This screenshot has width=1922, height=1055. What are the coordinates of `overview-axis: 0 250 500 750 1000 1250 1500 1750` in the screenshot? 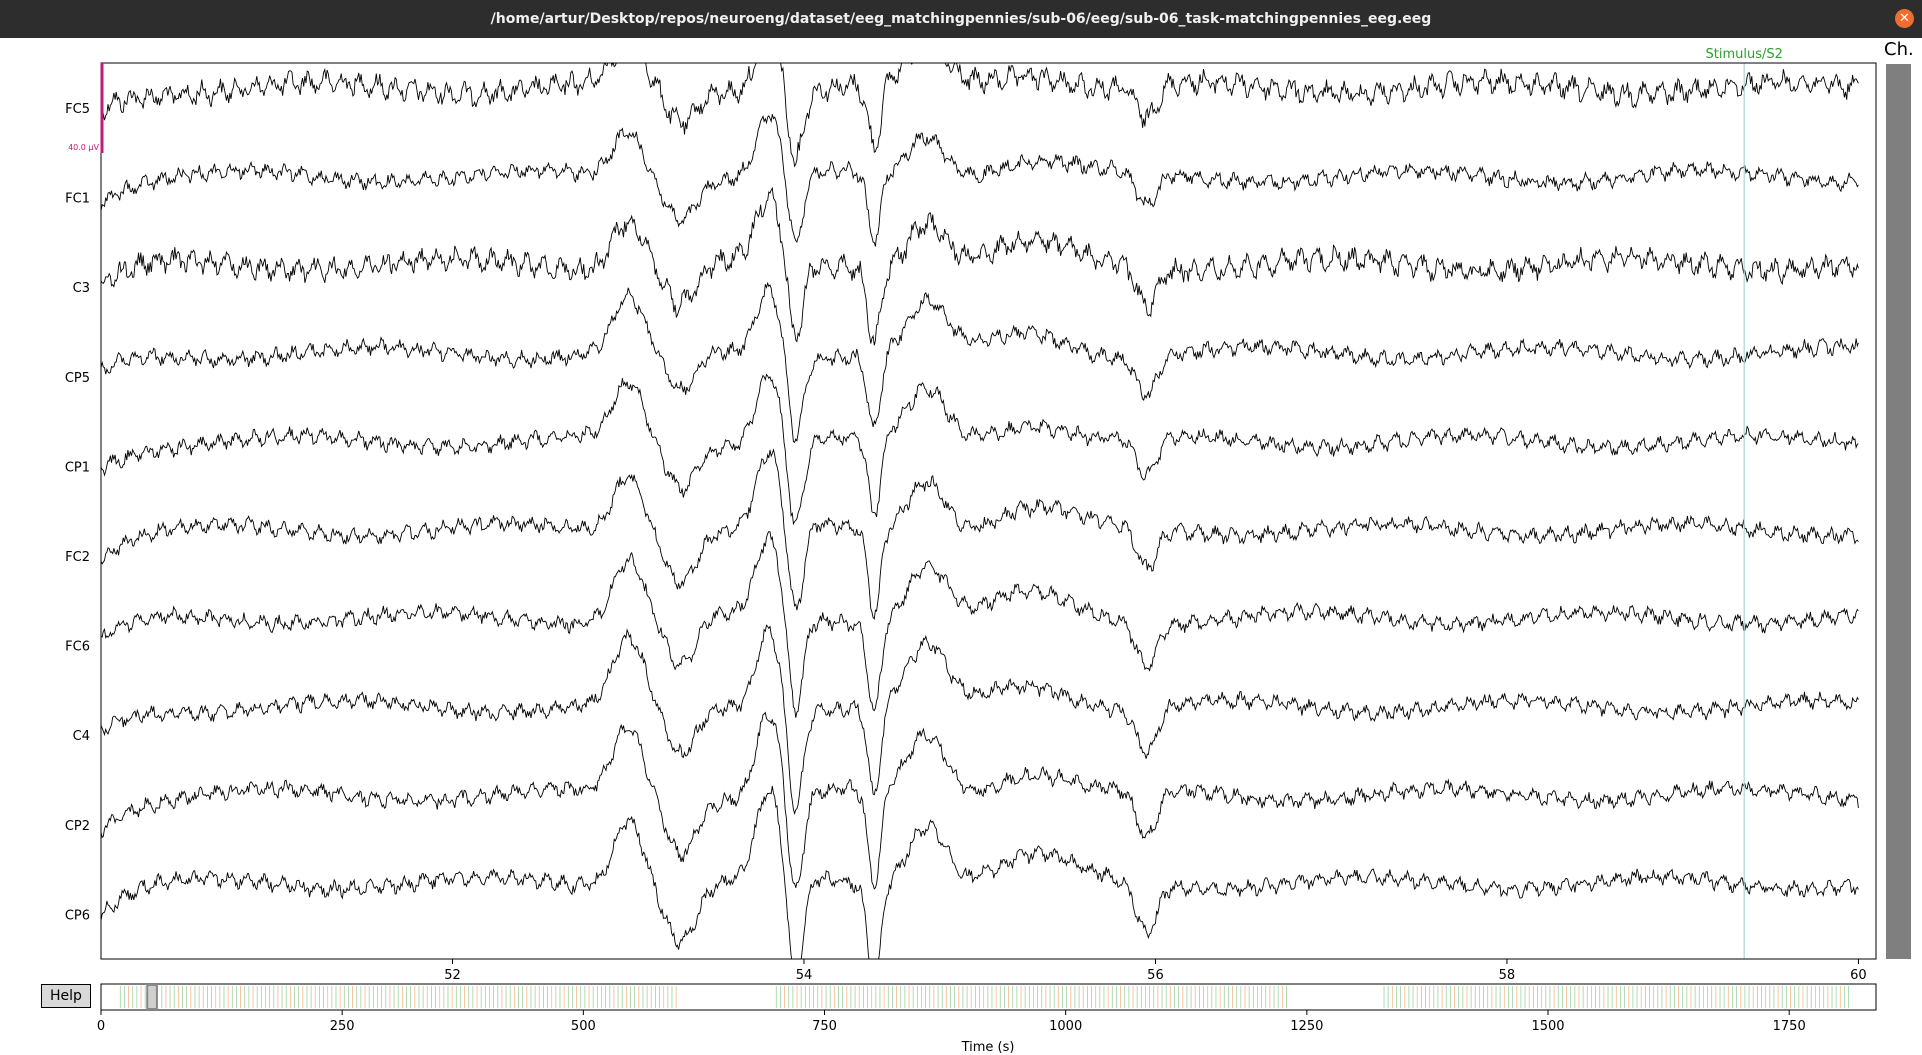 It's located at (951, 1022).